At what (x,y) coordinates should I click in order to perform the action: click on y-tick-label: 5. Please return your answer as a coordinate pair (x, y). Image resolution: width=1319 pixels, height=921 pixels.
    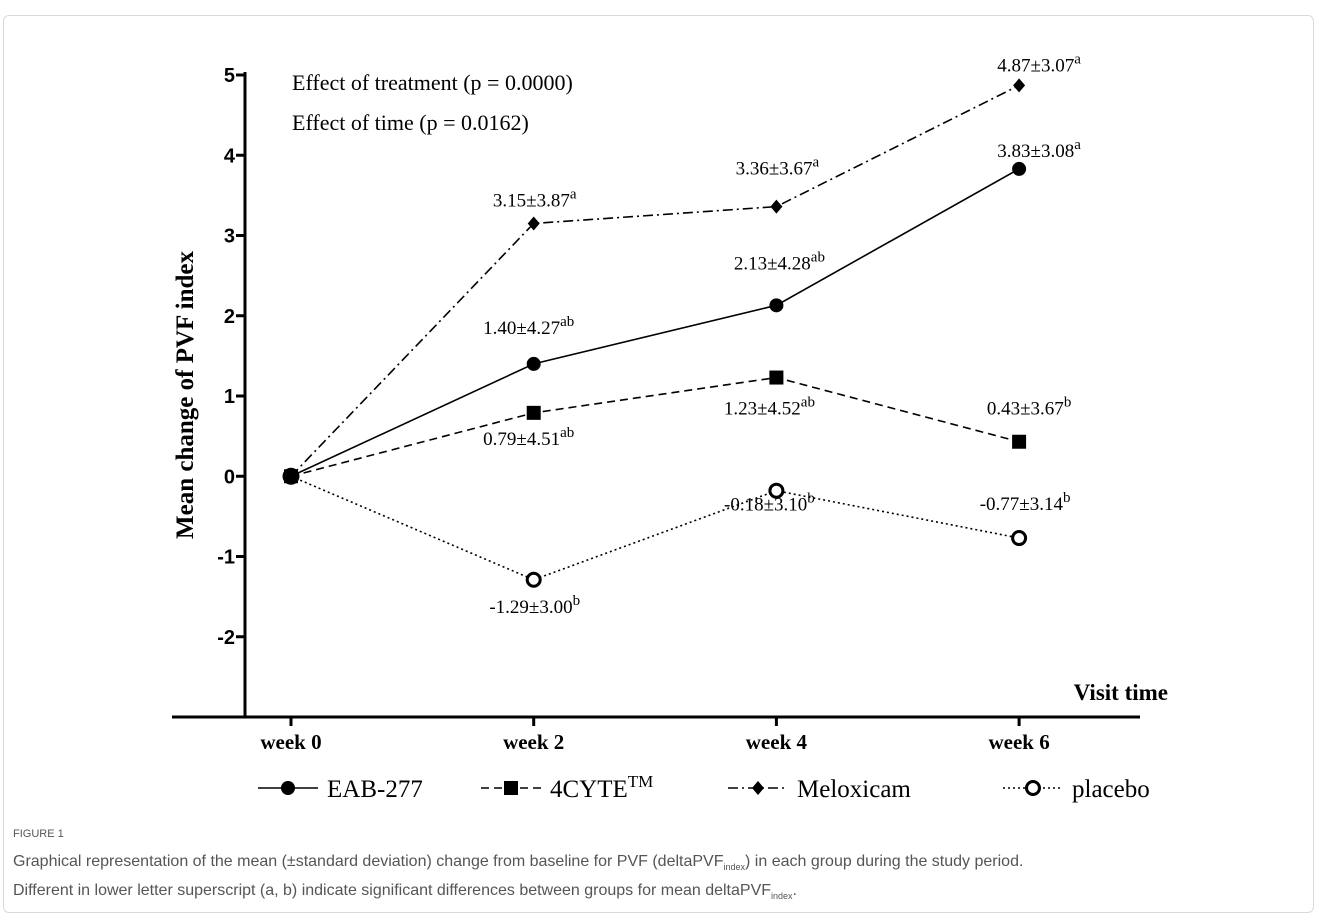
    Looking at the image, I should click on (229, 76).